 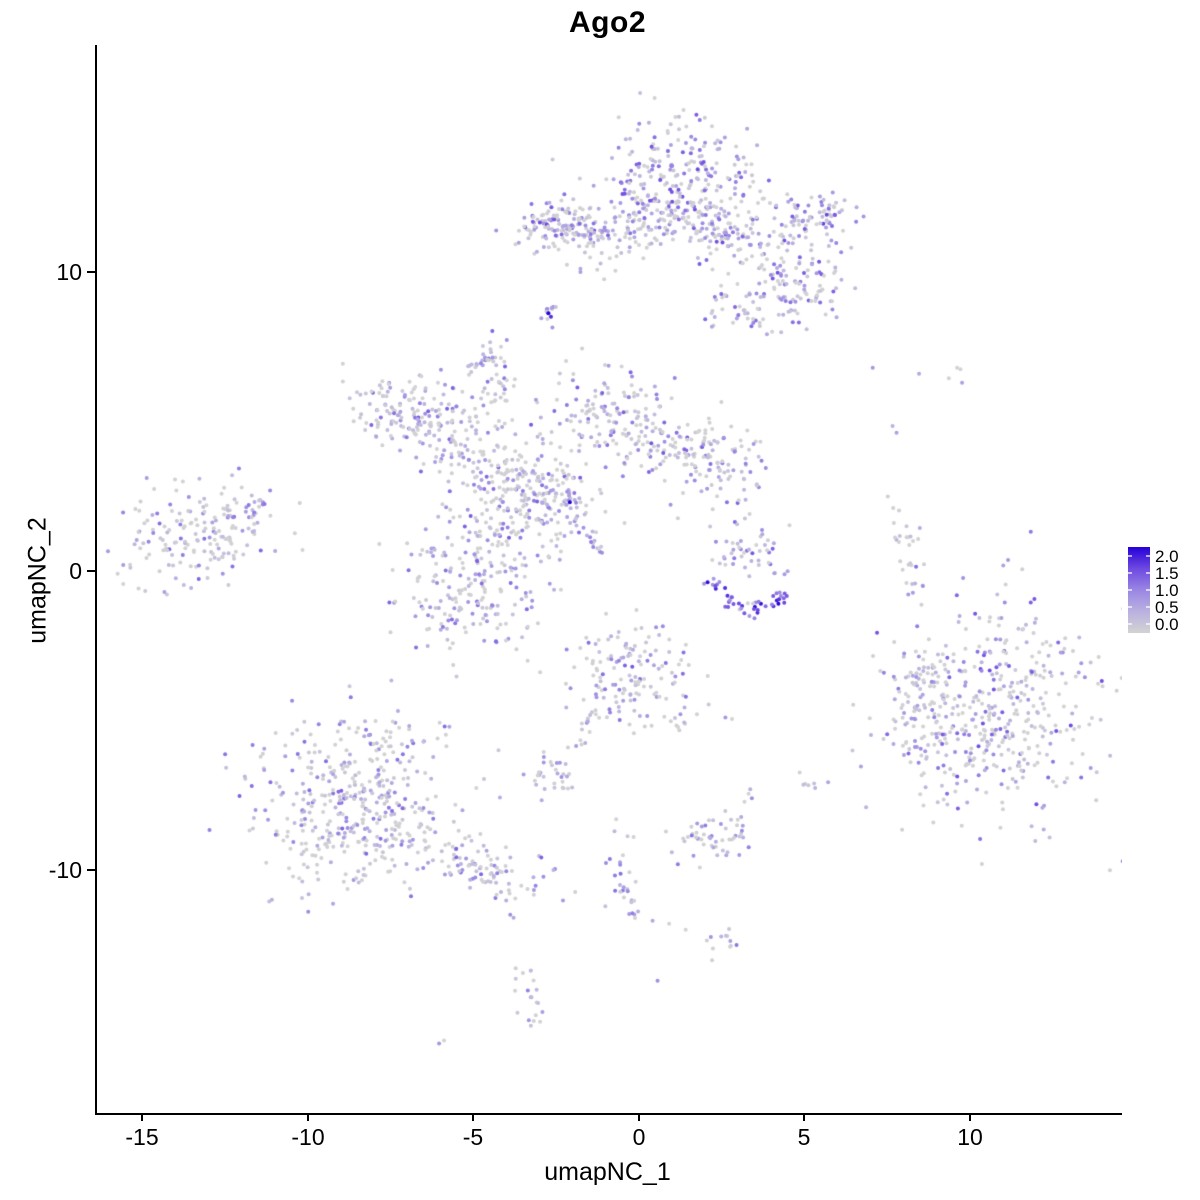 What do you see at coordinates (65, 870) in the screenshot?
I see `y-tick-label: -10` at bounding box center [65, 870].